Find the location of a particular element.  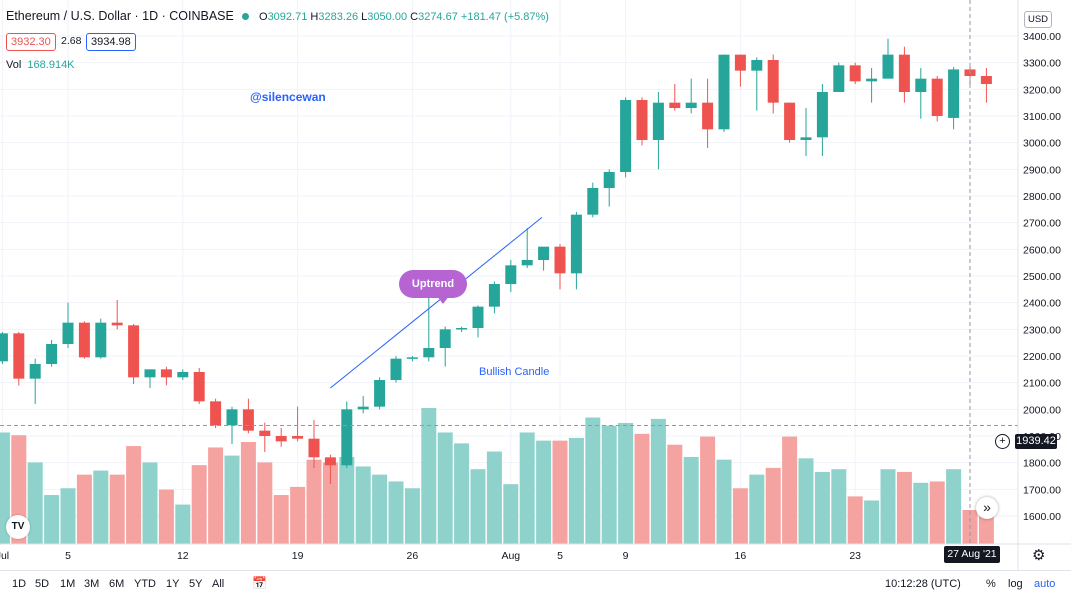

plus-circle-icon: + is located at coordinates (1002, 441).